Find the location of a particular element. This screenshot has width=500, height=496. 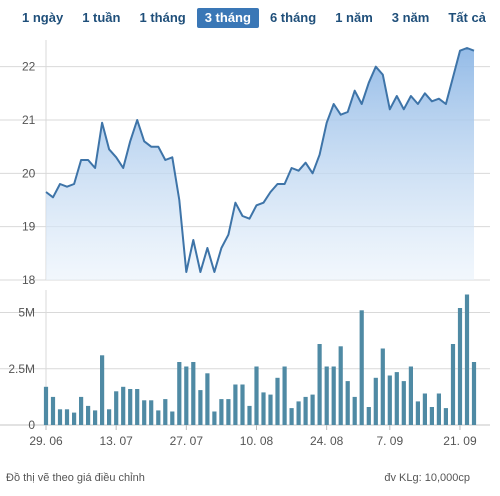

price-tick-label: 21 is located at coordinates (29, 120).